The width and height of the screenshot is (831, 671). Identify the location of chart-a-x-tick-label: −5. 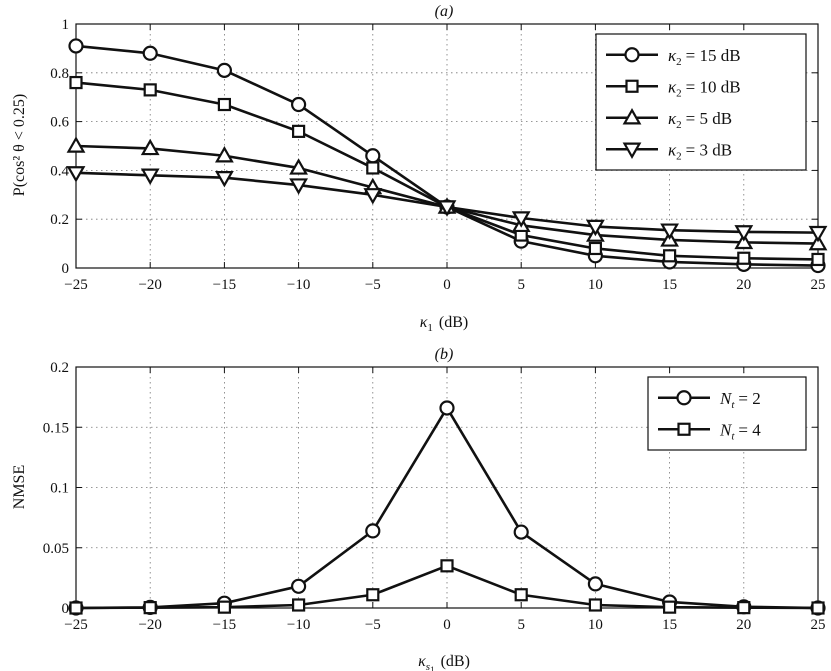
(373, 285).